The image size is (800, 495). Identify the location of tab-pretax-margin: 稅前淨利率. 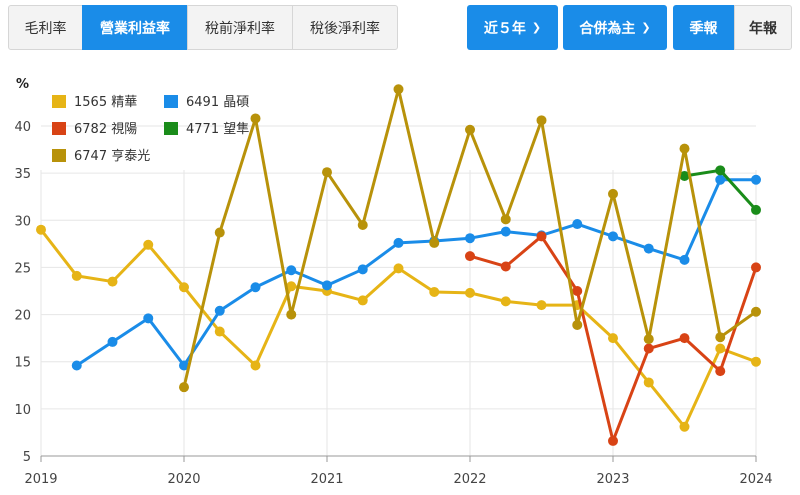
(240, 27).